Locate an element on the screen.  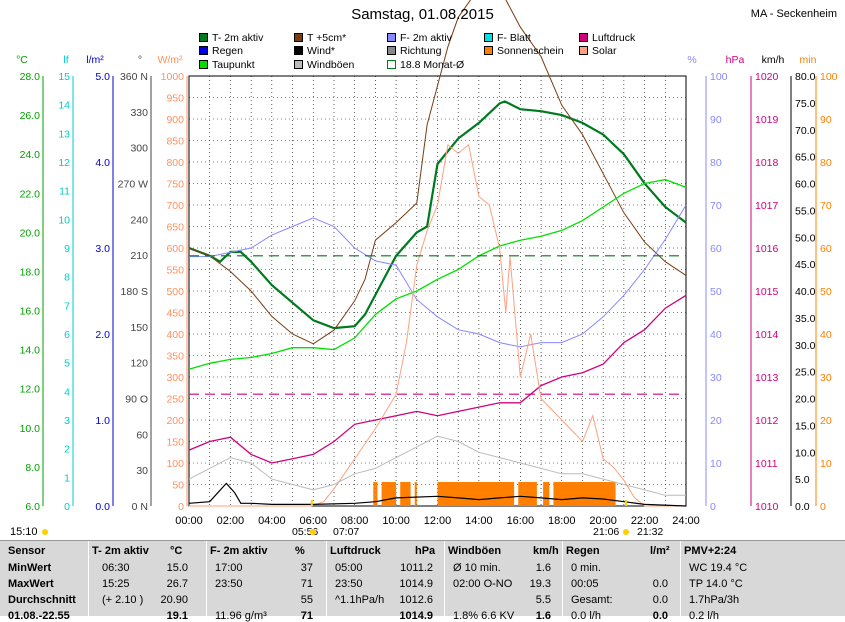
axis-tick-label: 40 is located at coordinates (716, 335).